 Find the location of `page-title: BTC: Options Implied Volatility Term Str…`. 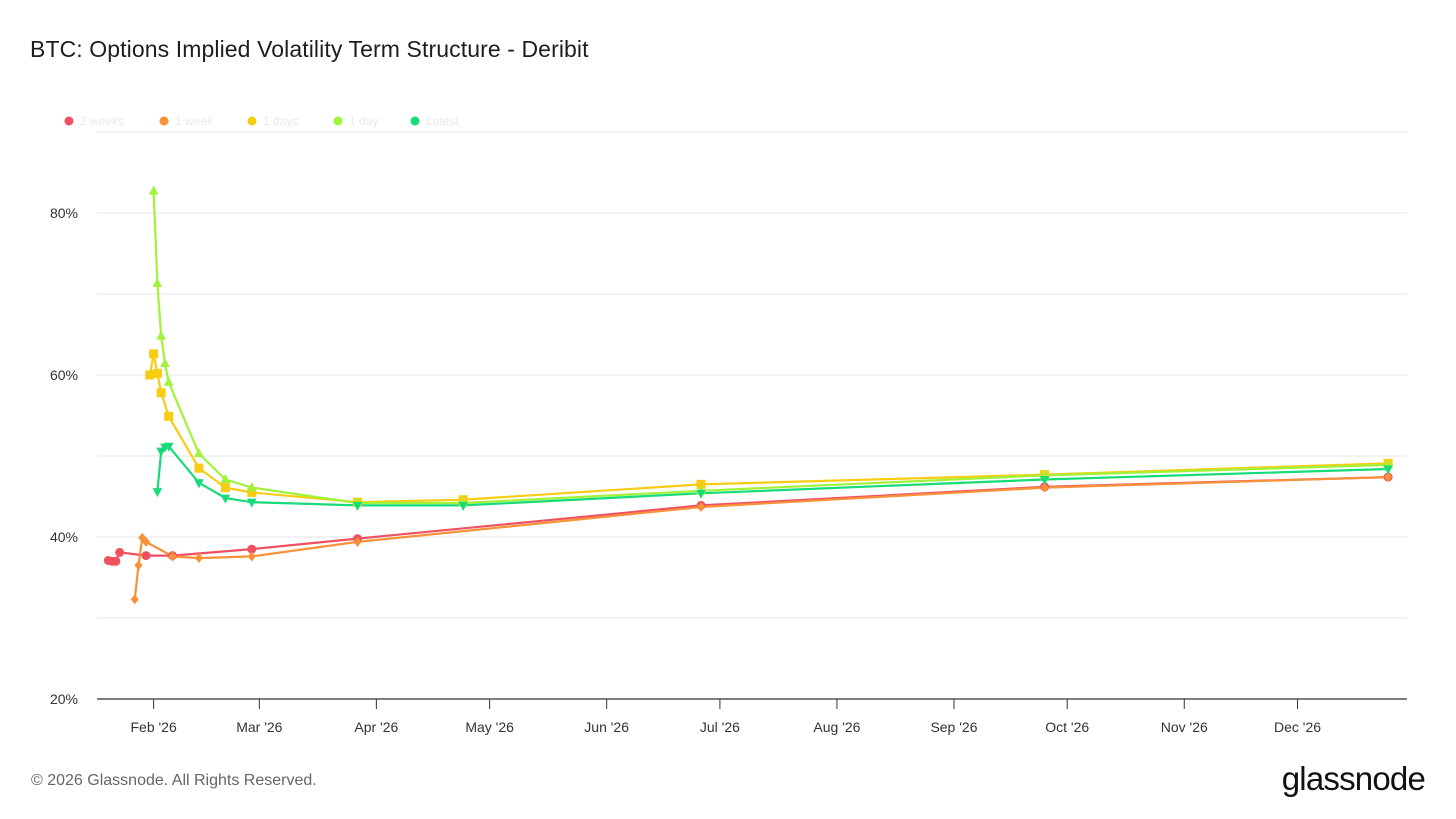

page-title: BTC: Options Implied Volatility Term Str… is located at coordinates (309, 49).